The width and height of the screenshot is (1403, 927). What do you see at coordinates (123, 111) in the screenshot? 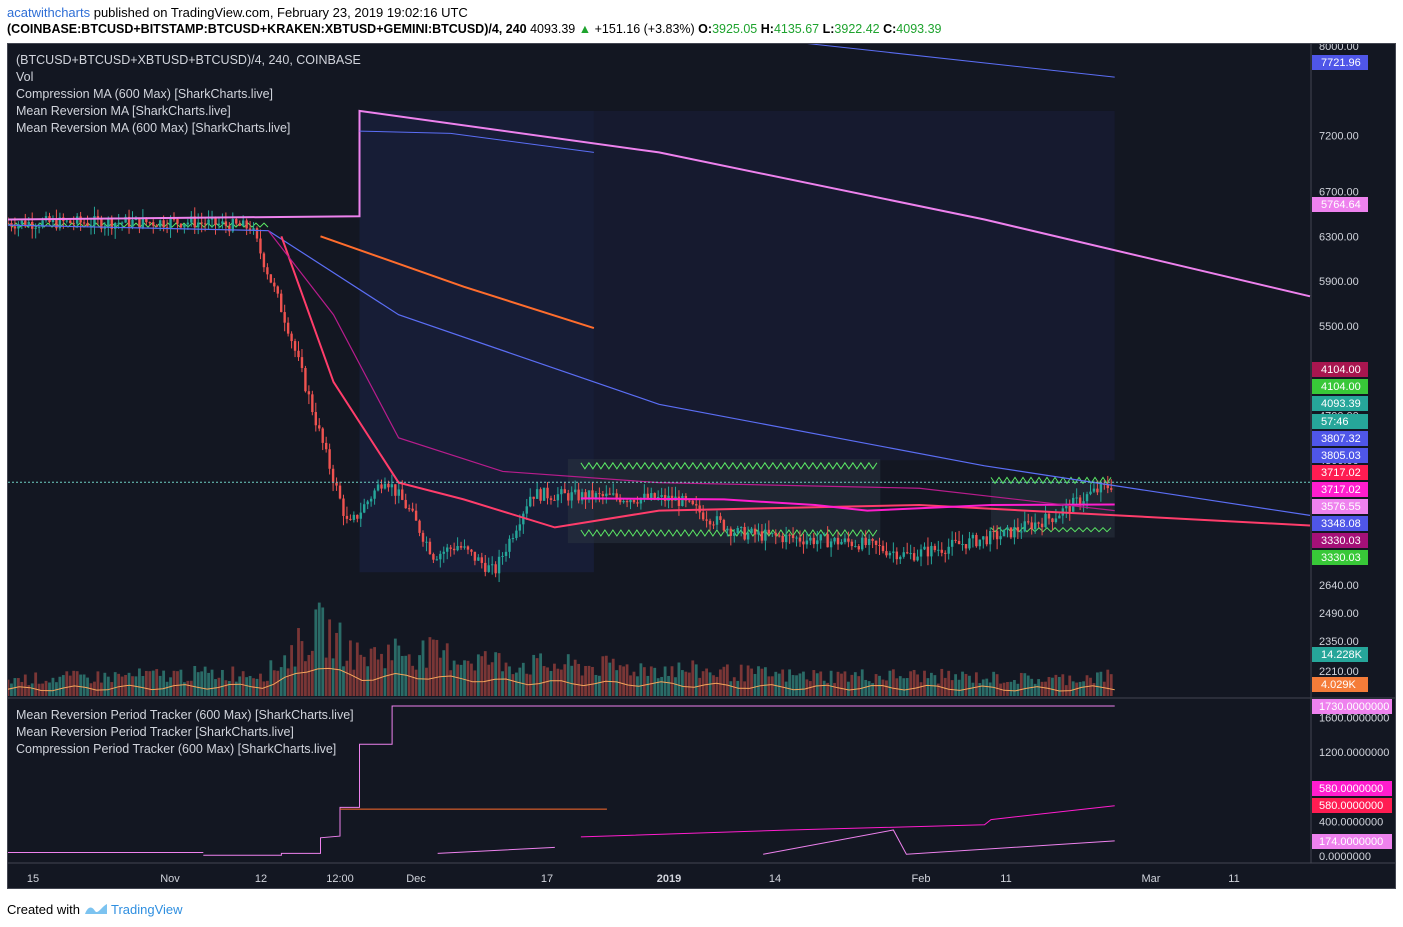
I see `legend-mean-reversion-ma: Mean Reversion MA [SharkCharts.live]` at bounding box center [123, 111].